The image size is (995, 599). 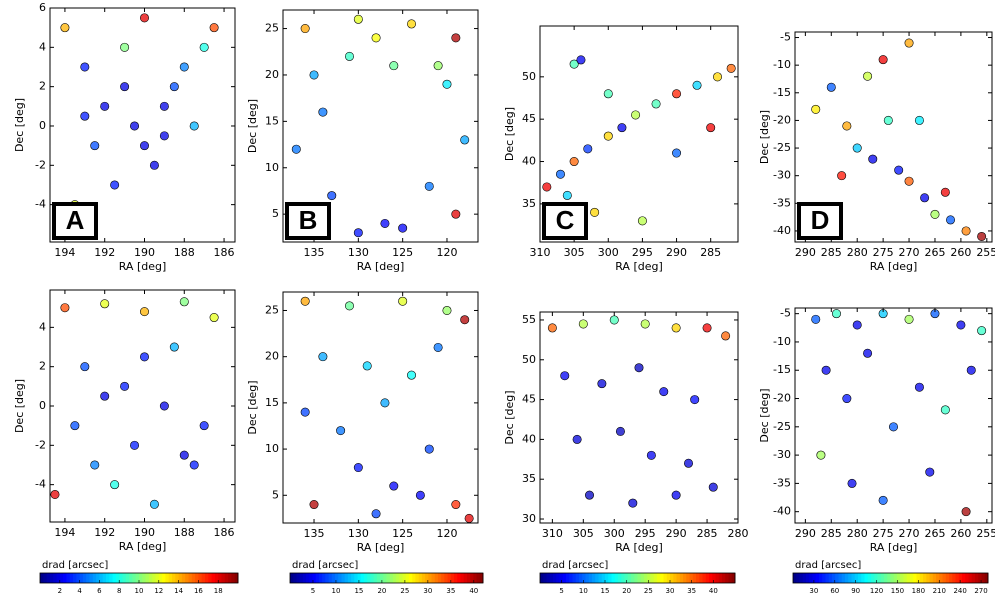 What do you see at coordinates (450, 591) in the screenshot?
I see `colorbar-tick-label: 35` at bounding box center [450, 591].